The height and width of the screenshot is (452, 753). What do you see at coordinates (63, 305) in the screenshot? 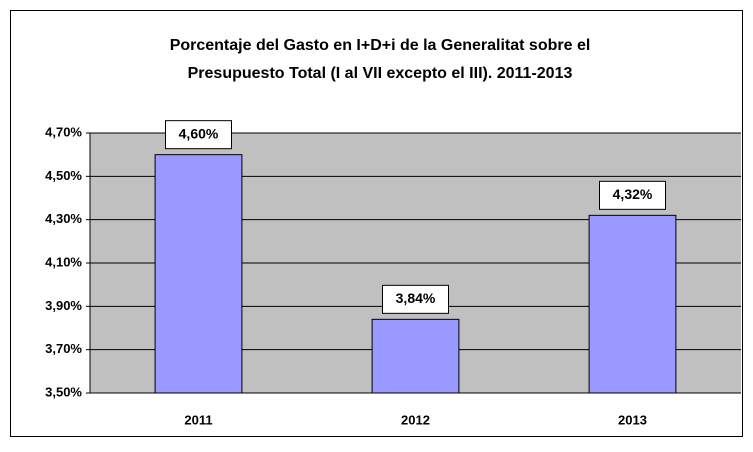
I see `y-tick-label: 3,90%` at bounding box center [63, 305].